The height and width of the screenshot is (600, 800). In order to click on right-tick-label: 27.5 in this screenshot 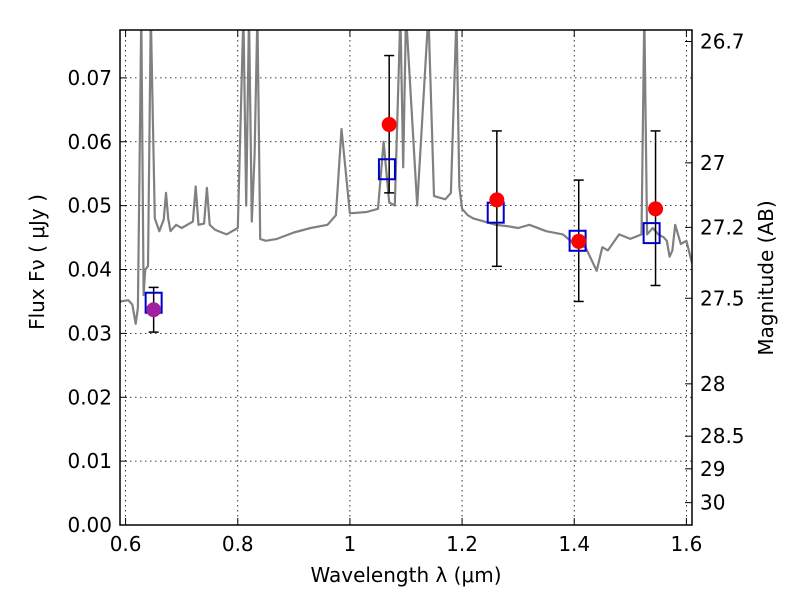, I will do `click(722, 298)`.